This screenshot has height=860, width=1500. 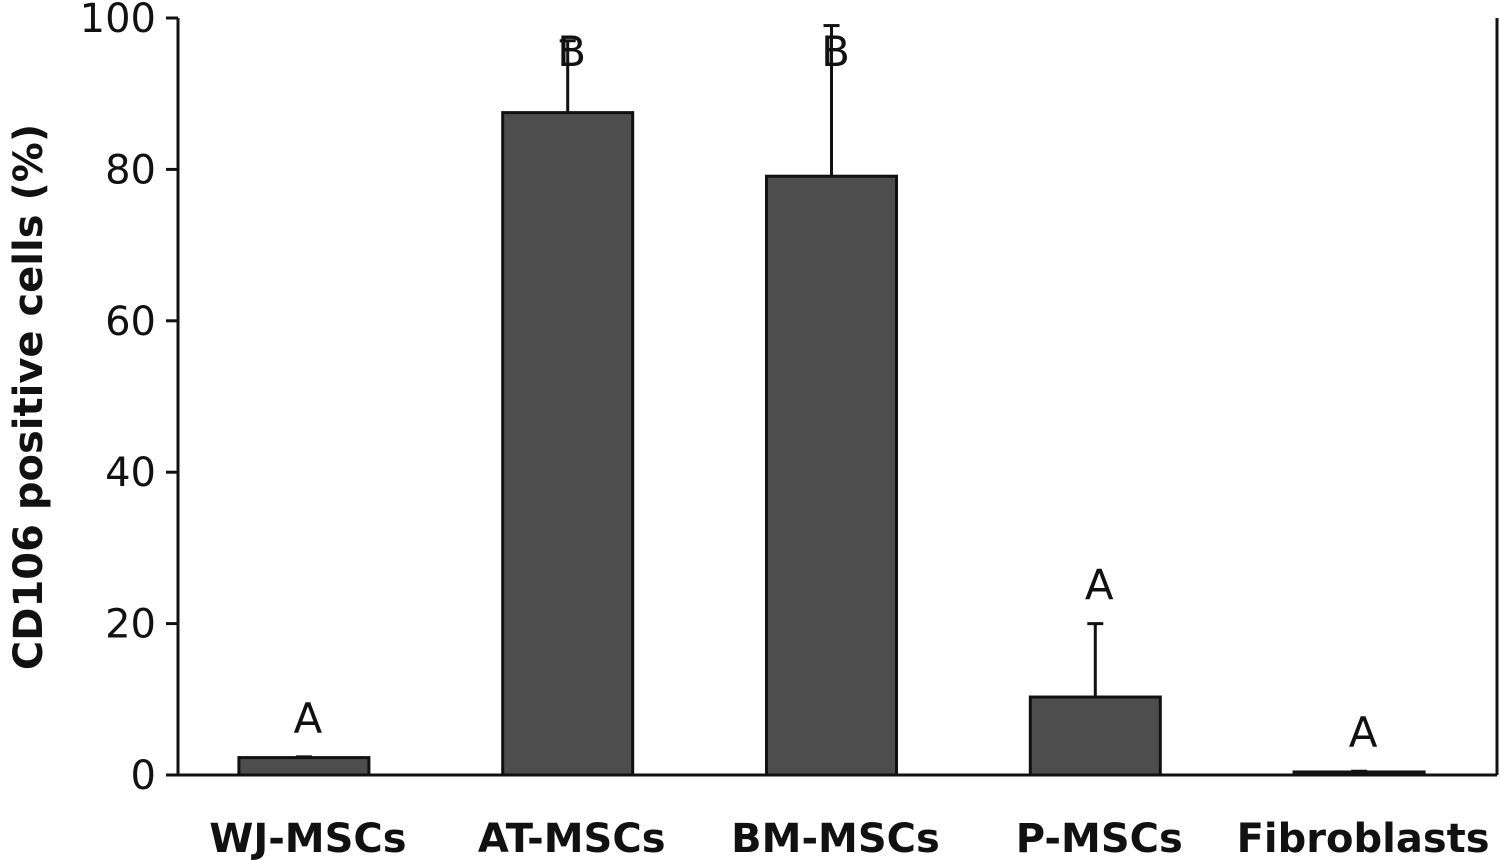 What do you see at coordinates (1099, 838) in the screenshot?
I see `x-category-label: P-MSCs` at bounding box center [1099, 838].